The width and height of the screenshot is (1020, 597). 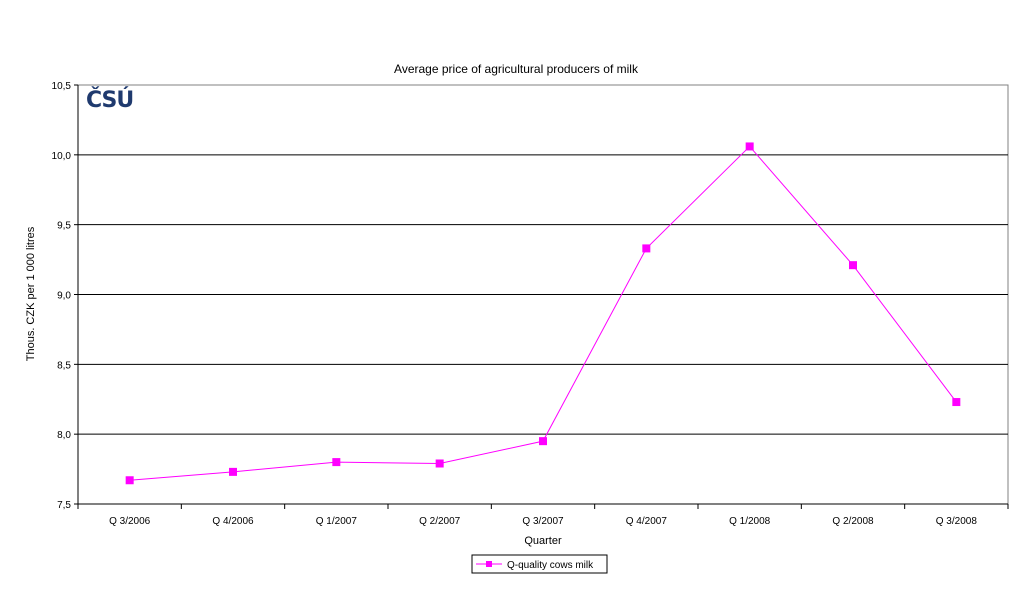 I want to click on y-tick-label: 9,5, so click(x=64, y=226).